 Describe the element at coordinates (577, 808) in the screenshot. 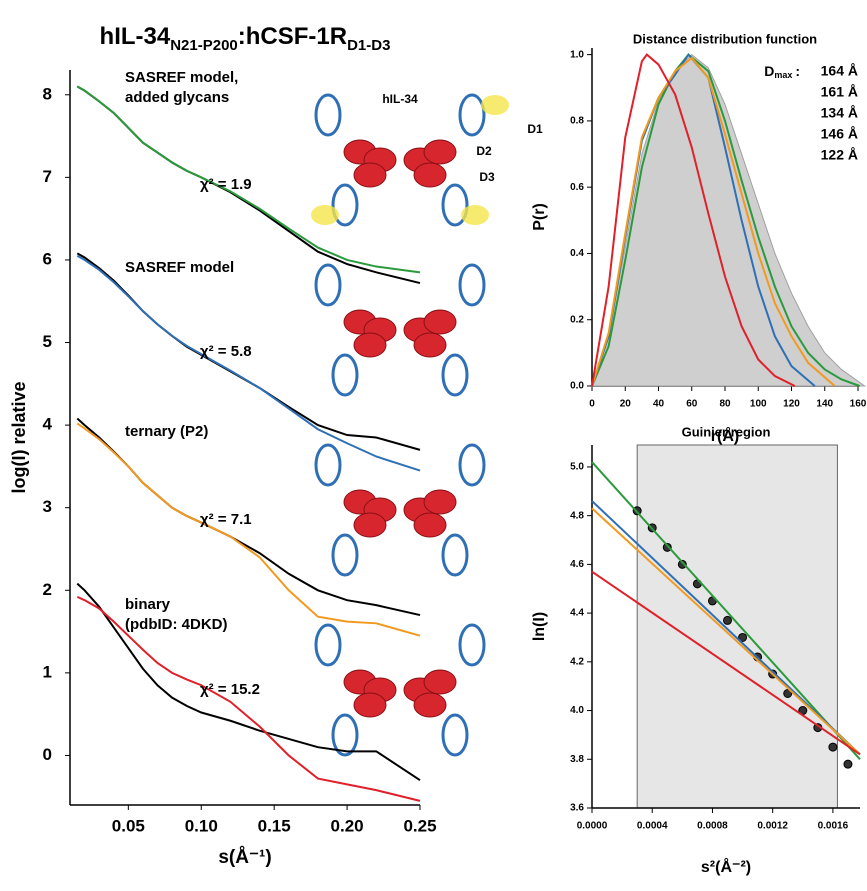

I see `y-tick-label: 3.6` at that location.